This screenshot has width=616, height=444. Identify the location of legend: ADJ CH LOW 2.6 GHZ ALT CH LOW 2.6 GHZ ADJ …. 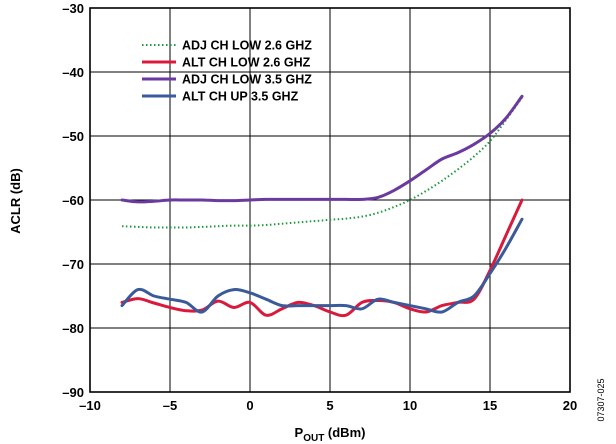
(227, 71).